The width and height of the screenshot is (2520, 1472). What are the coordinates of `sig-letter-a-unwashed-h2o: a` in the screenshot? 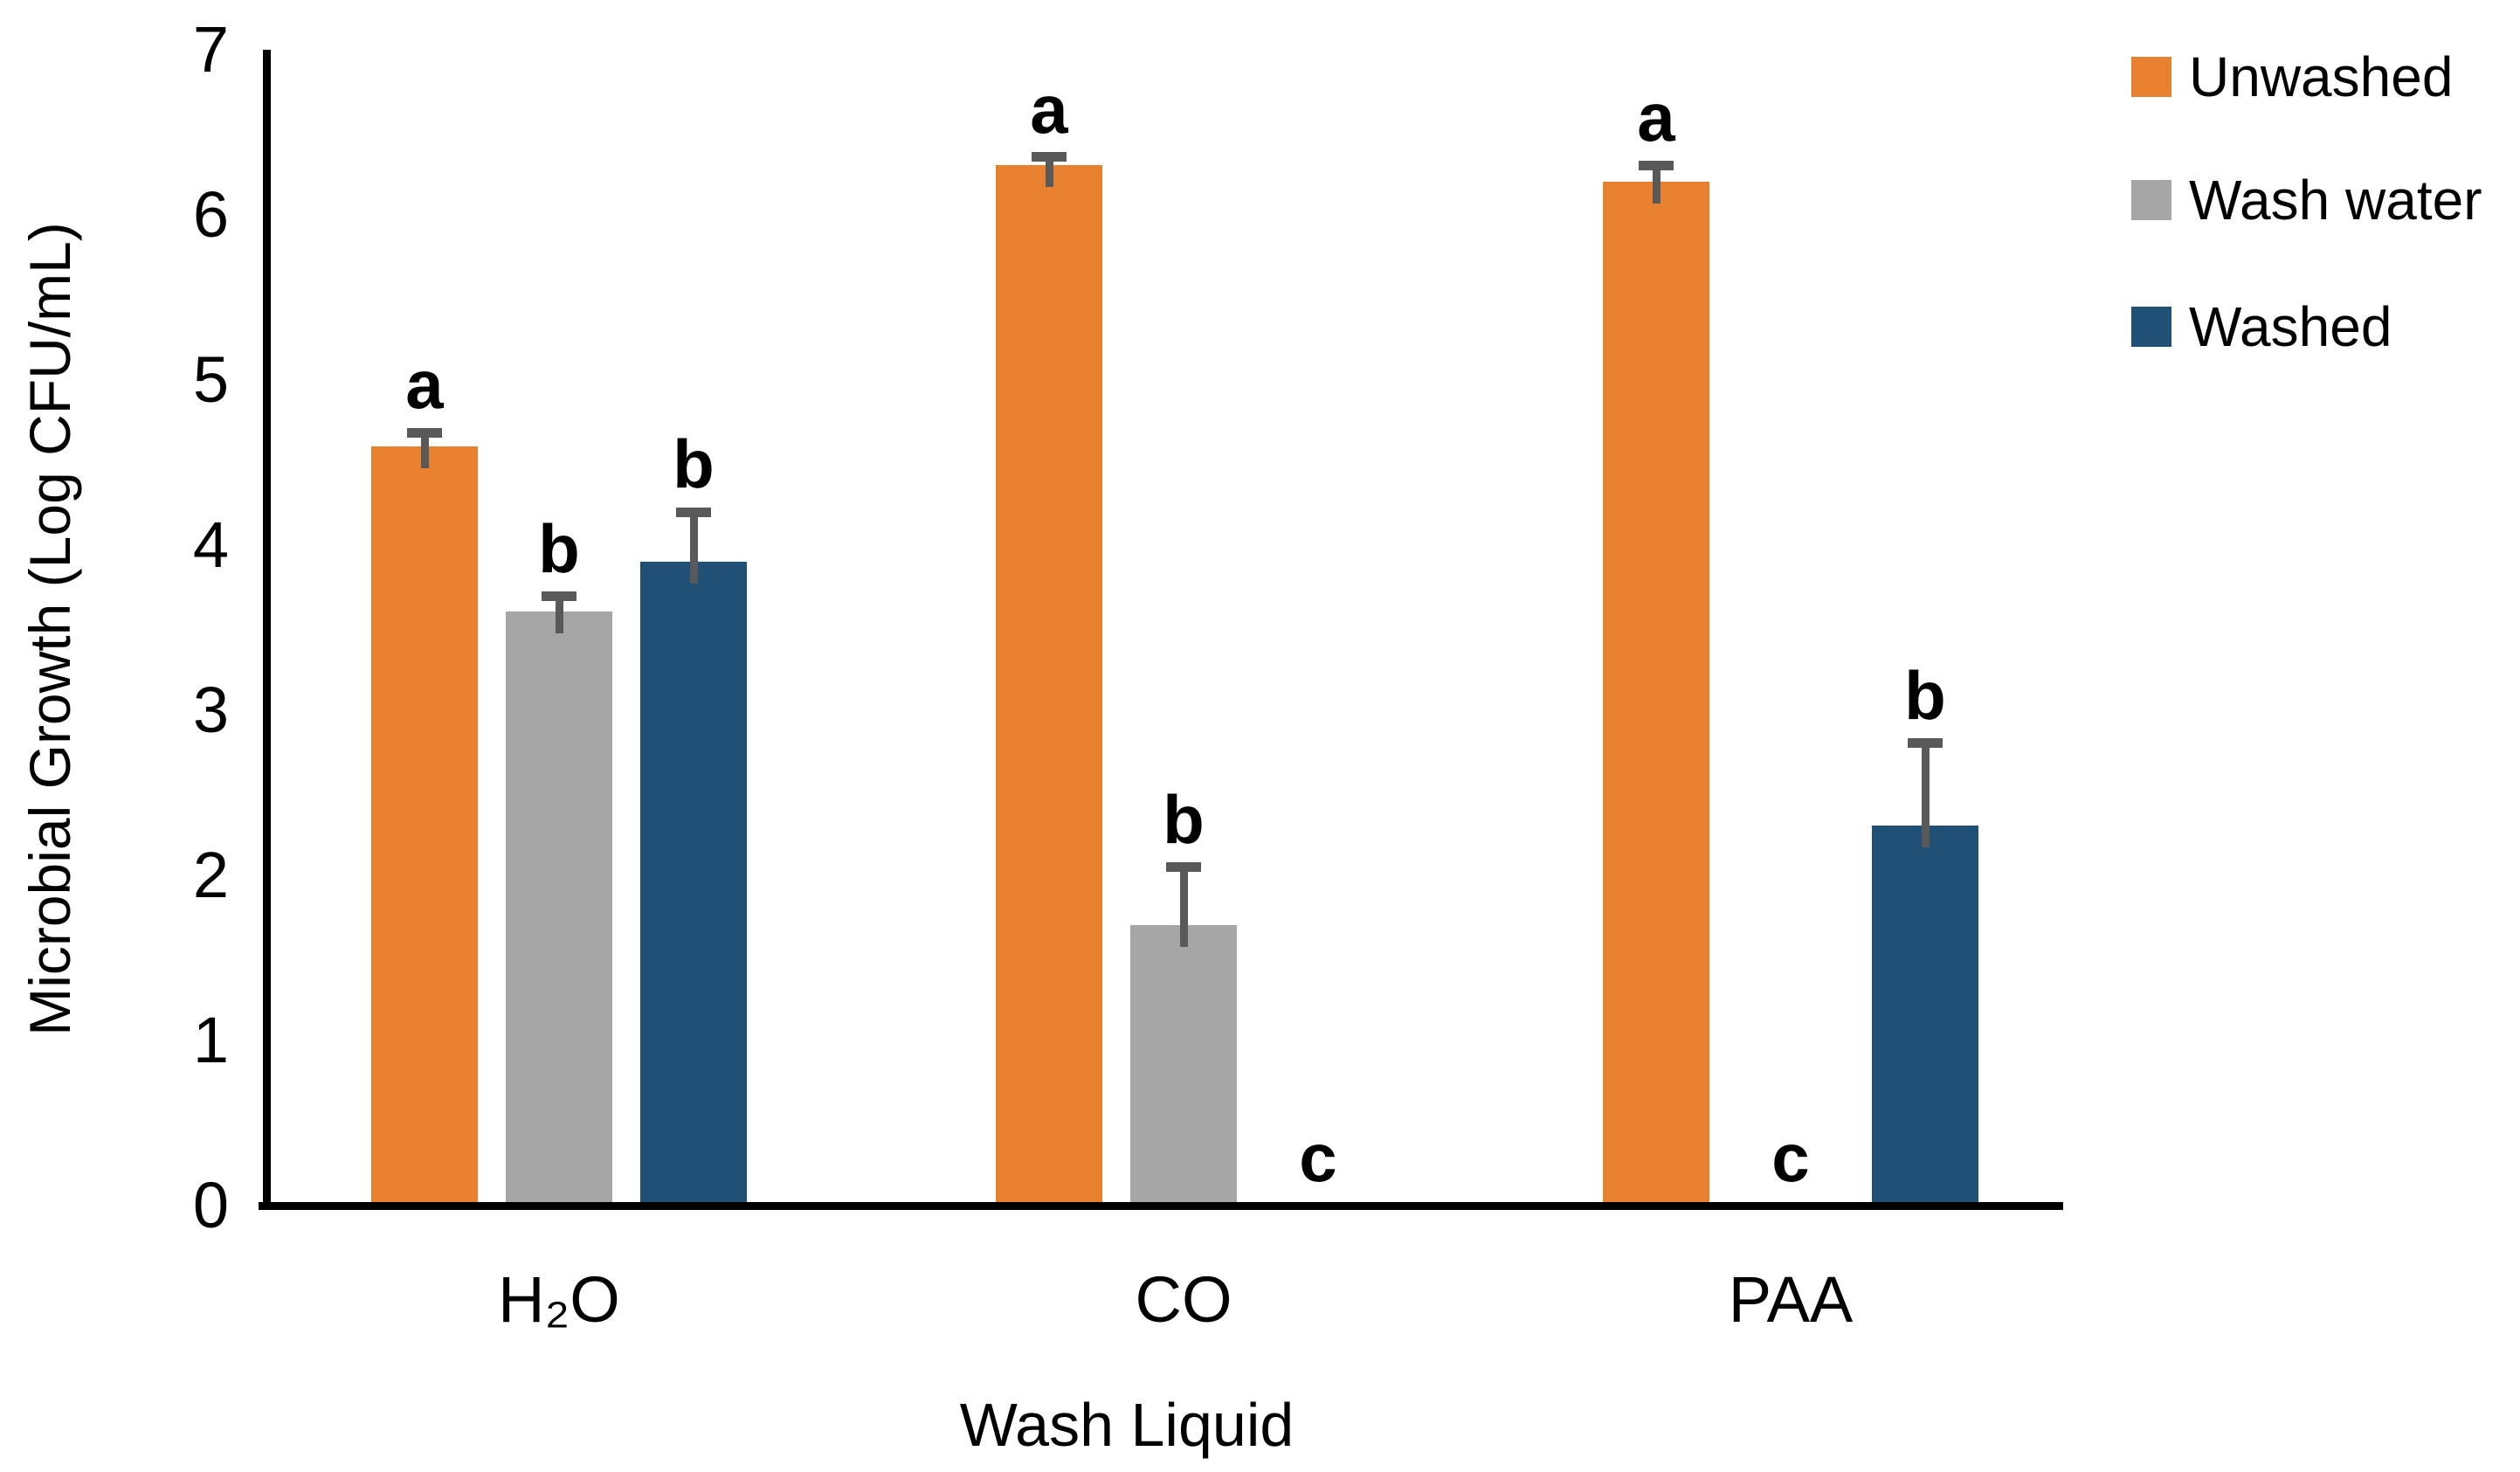 It's located at (424, 385).